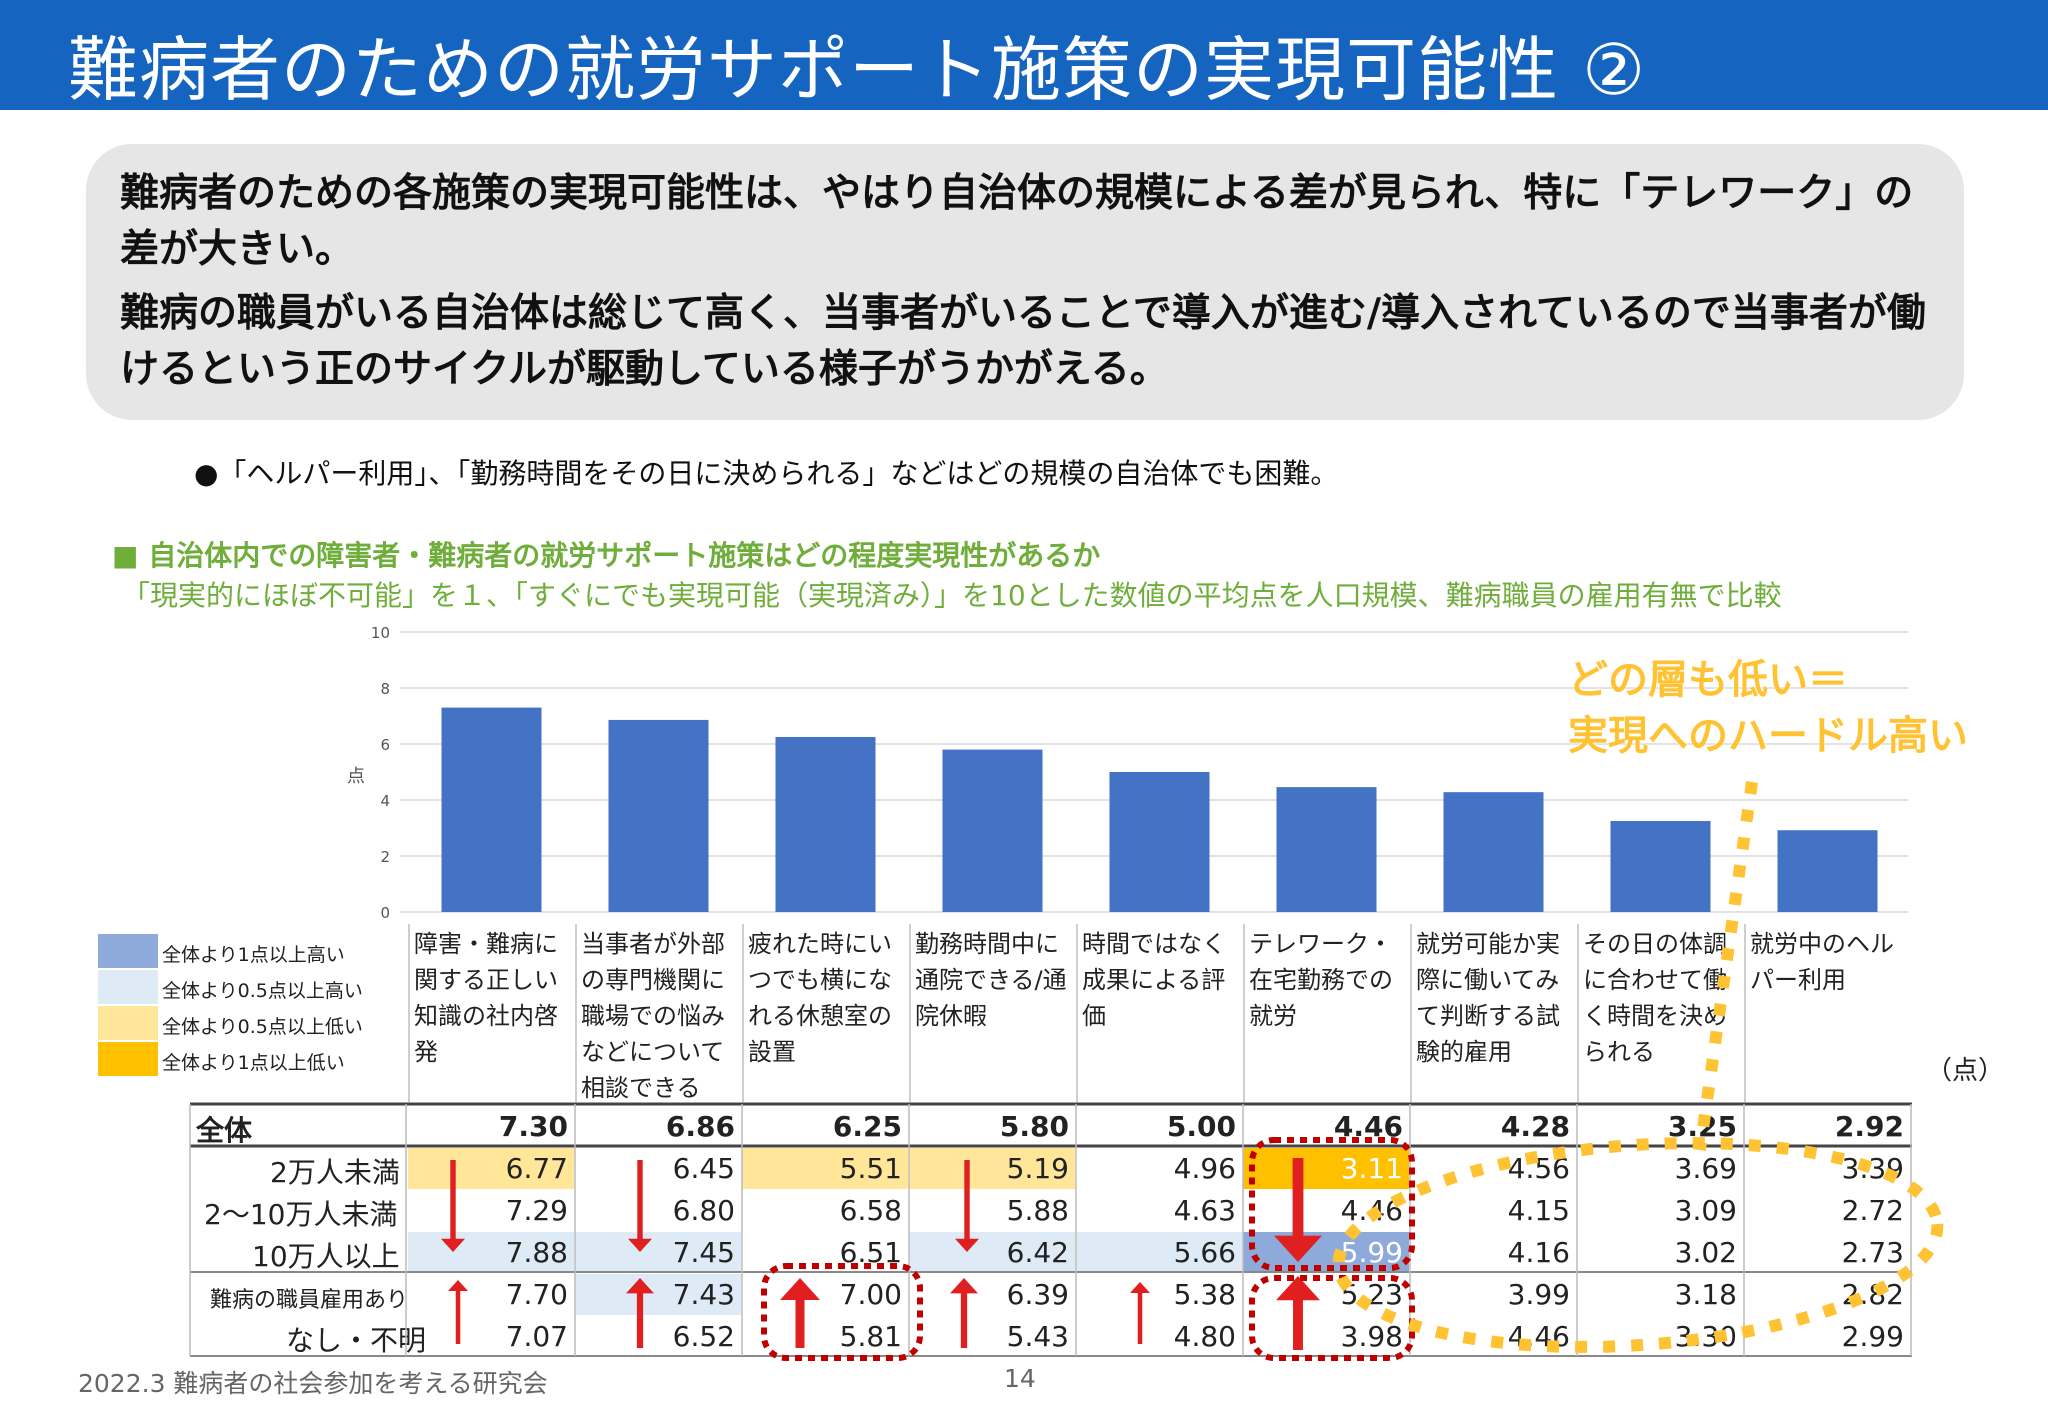  Describe the element at coordinates (1535, 1126) in the screenshot. I see `table-cell: 4.28` at that location.